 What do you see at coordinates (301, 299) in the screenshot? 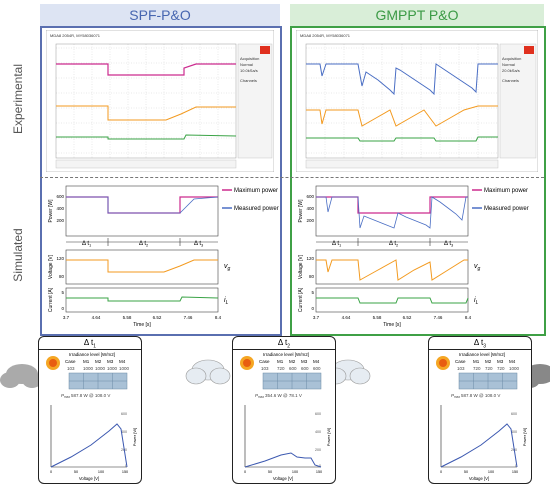
I see `sim-right-current-ylabel: Current [A]` at bounding box center [301, 299].